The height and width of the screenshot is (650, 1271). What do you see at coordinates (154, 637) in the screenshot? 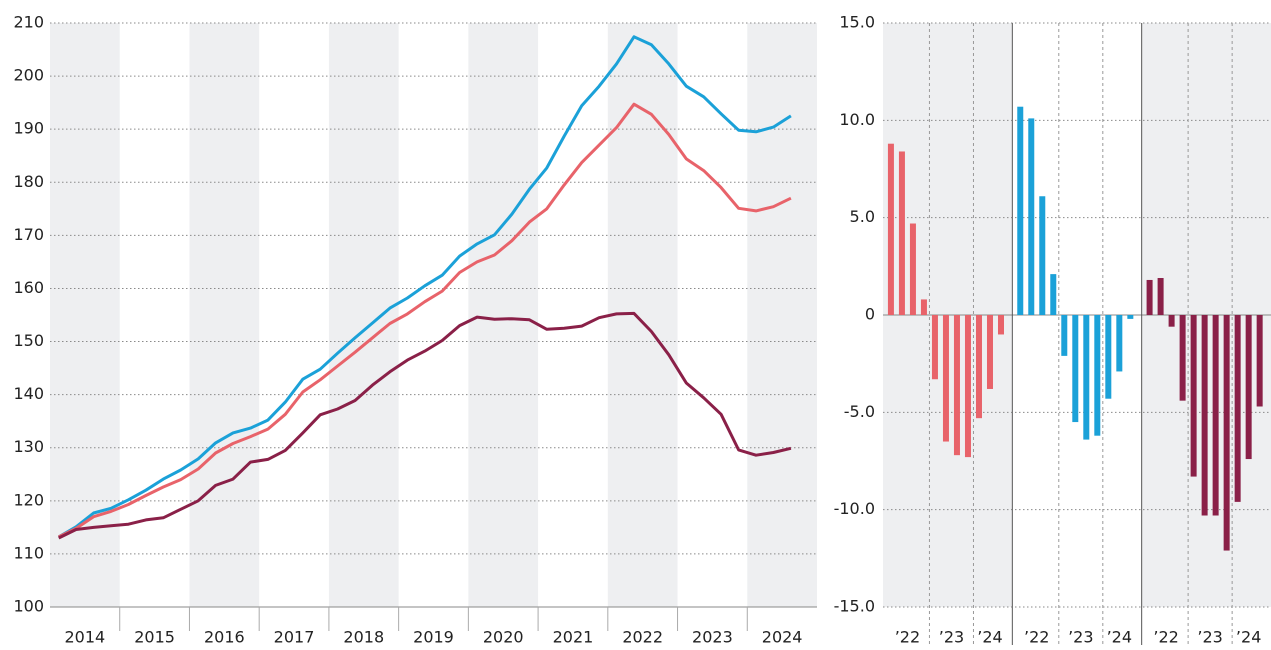
I see `x-tick-label: 2015` at bounding box center [154, 637].